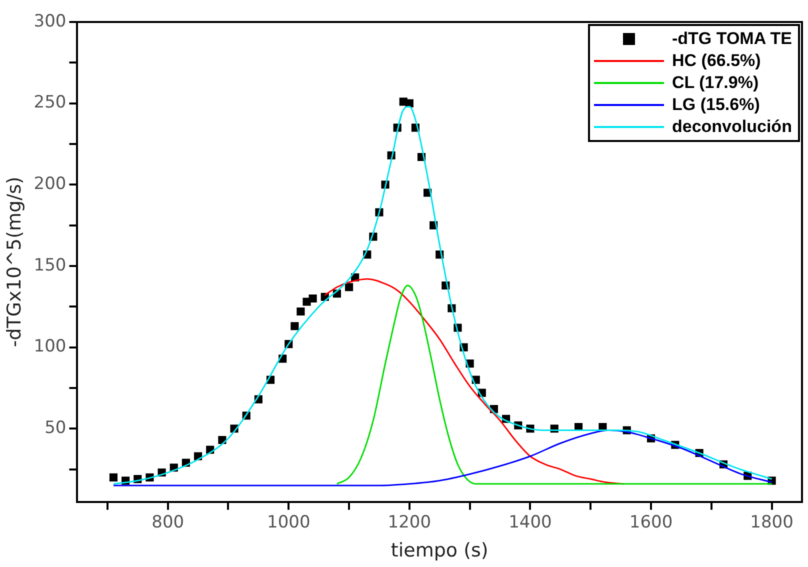 The image size is (808, 567). Describe the element at coordinates (439, 551) in the screenshot. I see `x-axis-title: tiempo (s)` at that location.